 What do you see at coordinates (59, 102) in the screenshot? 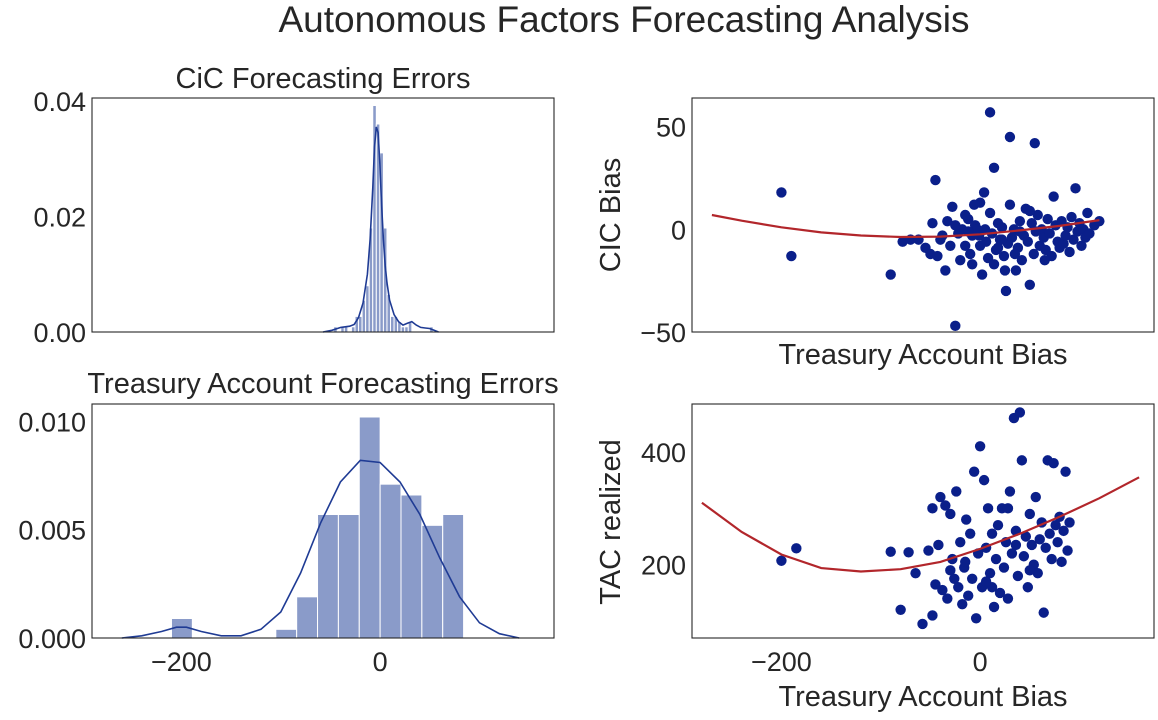
I see `ytick-label: 0.04` at bounding box center [59, 102].